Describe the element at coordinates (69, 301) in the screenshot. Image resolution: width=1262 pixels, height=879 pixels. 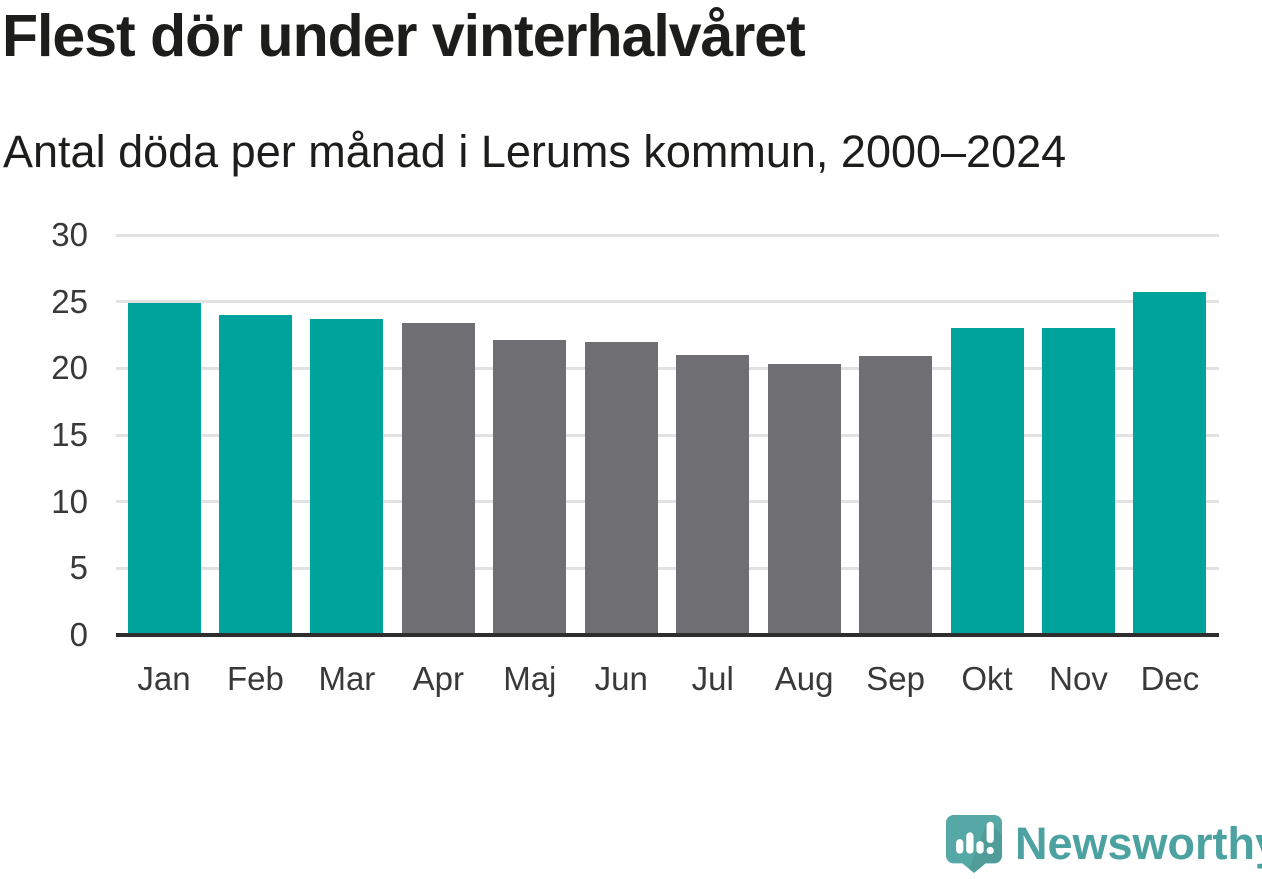
I see `y-tick-25: 25` at that location.